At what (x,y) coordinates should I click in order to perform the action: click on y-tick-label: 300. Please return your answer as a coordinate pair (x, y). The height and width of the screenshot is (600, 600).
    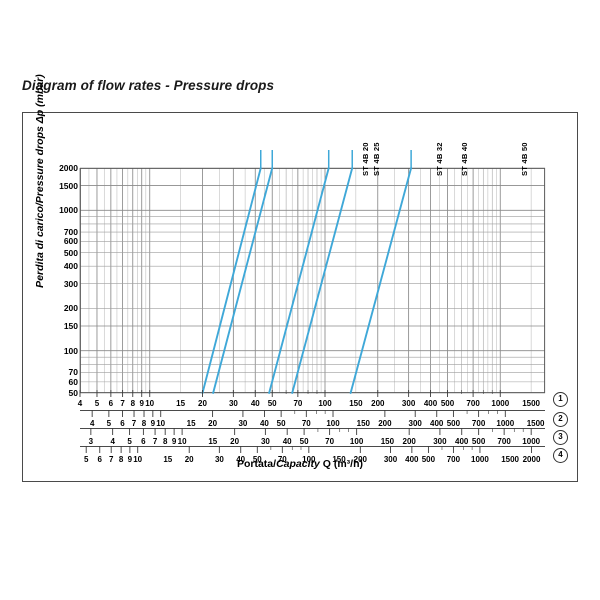
    Looking at the image, I should click on (70, 283).